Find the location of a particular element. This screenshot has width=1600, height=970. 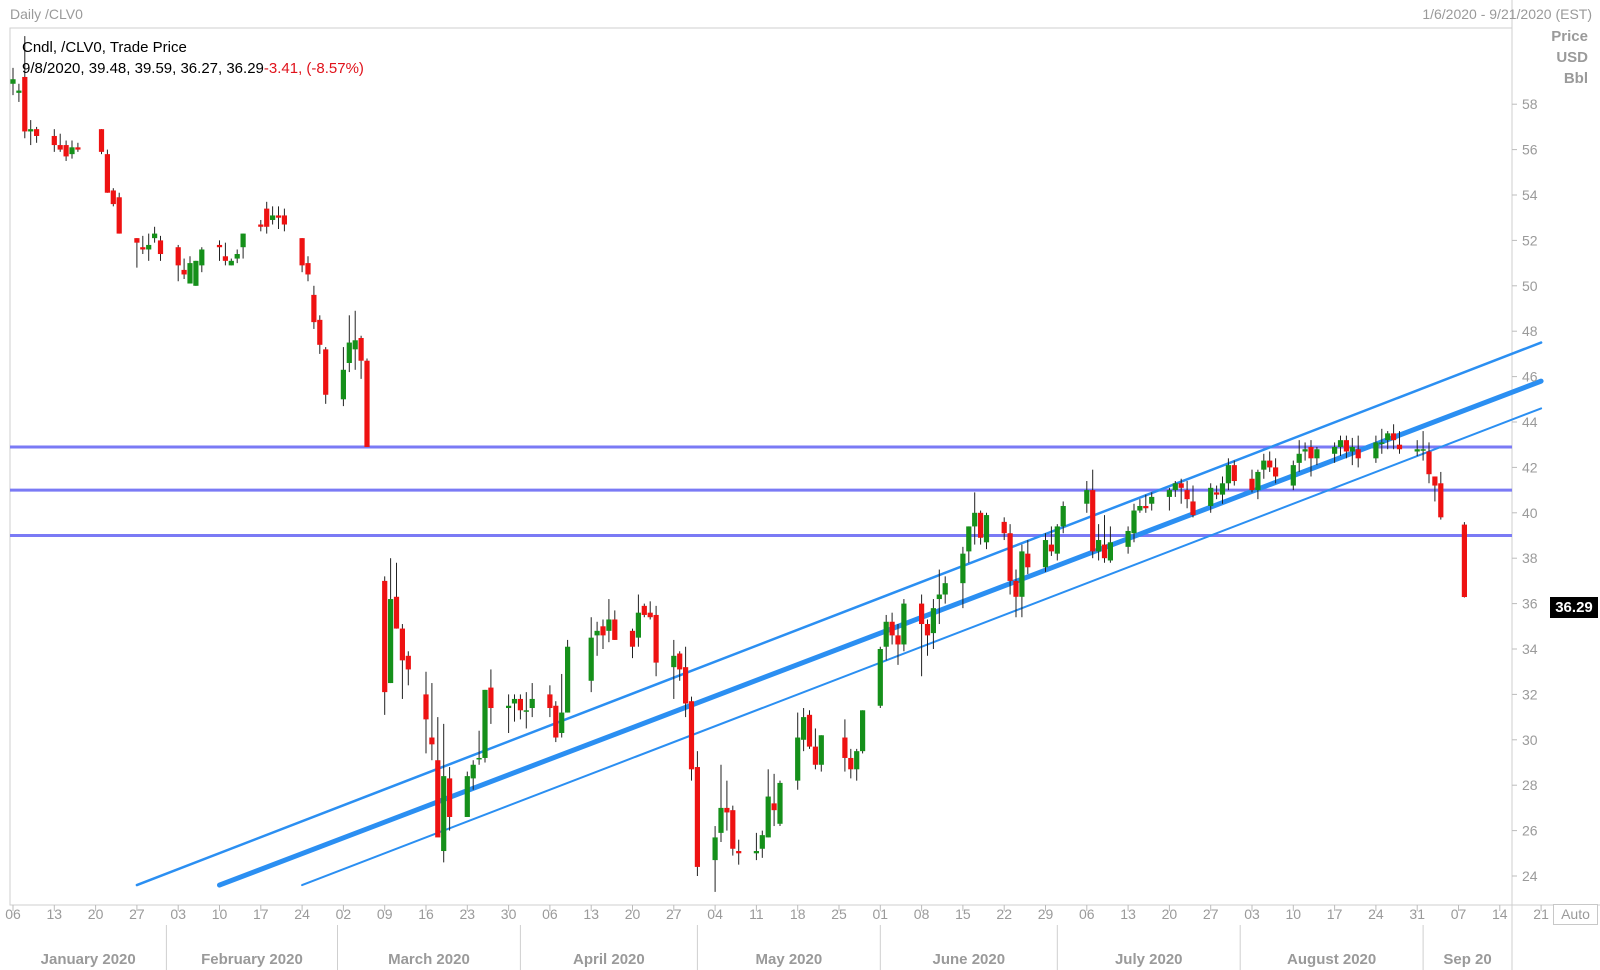

month-label: August 2020 is located at coordinates (1331, 959).